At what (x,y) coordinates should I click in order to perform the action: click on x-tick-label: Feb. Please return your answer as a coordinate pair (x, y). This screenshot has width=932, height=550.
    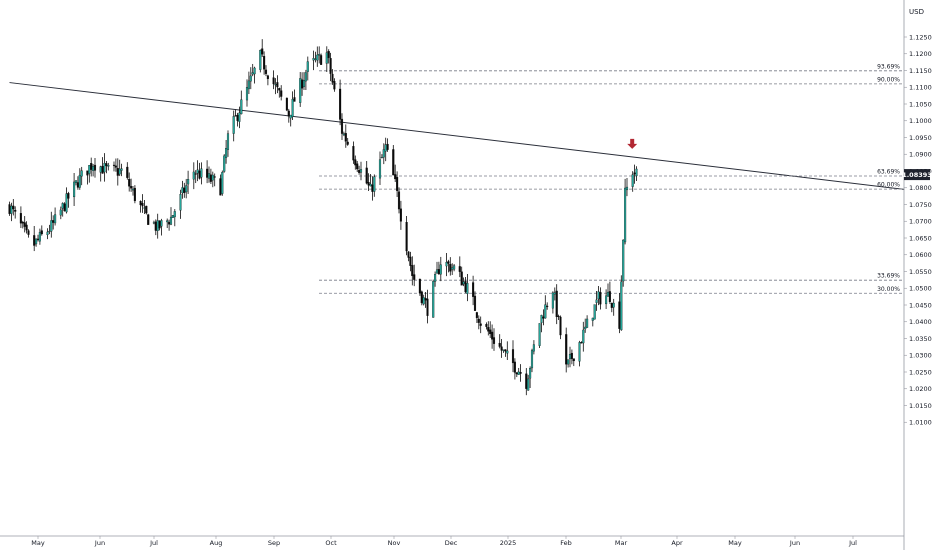
    Looking at the image, I should click on (566, 543).